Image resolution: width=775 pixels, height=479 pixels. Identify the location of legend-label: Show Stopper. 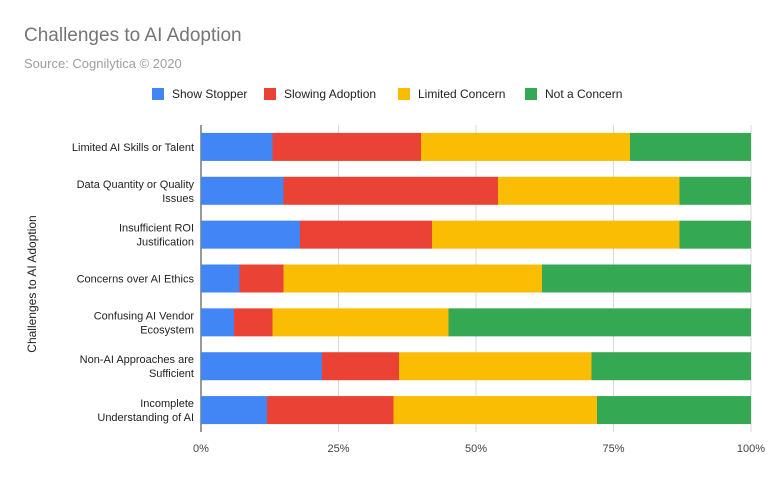
(209, 94).